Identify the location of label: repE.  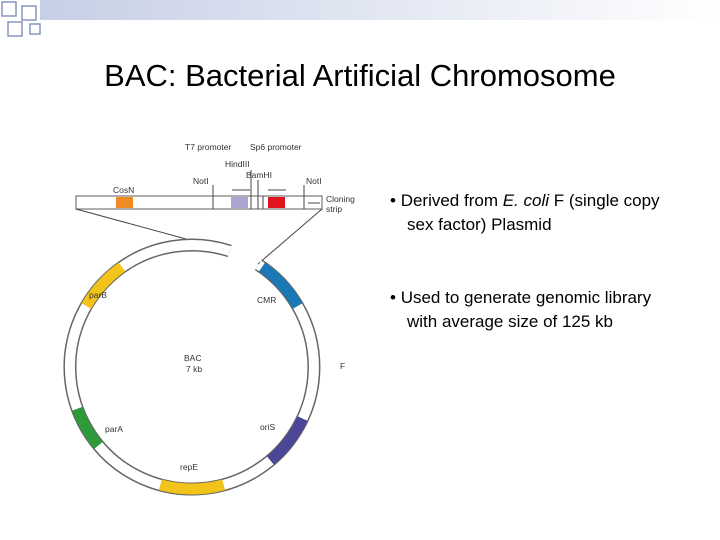
(189, 467).